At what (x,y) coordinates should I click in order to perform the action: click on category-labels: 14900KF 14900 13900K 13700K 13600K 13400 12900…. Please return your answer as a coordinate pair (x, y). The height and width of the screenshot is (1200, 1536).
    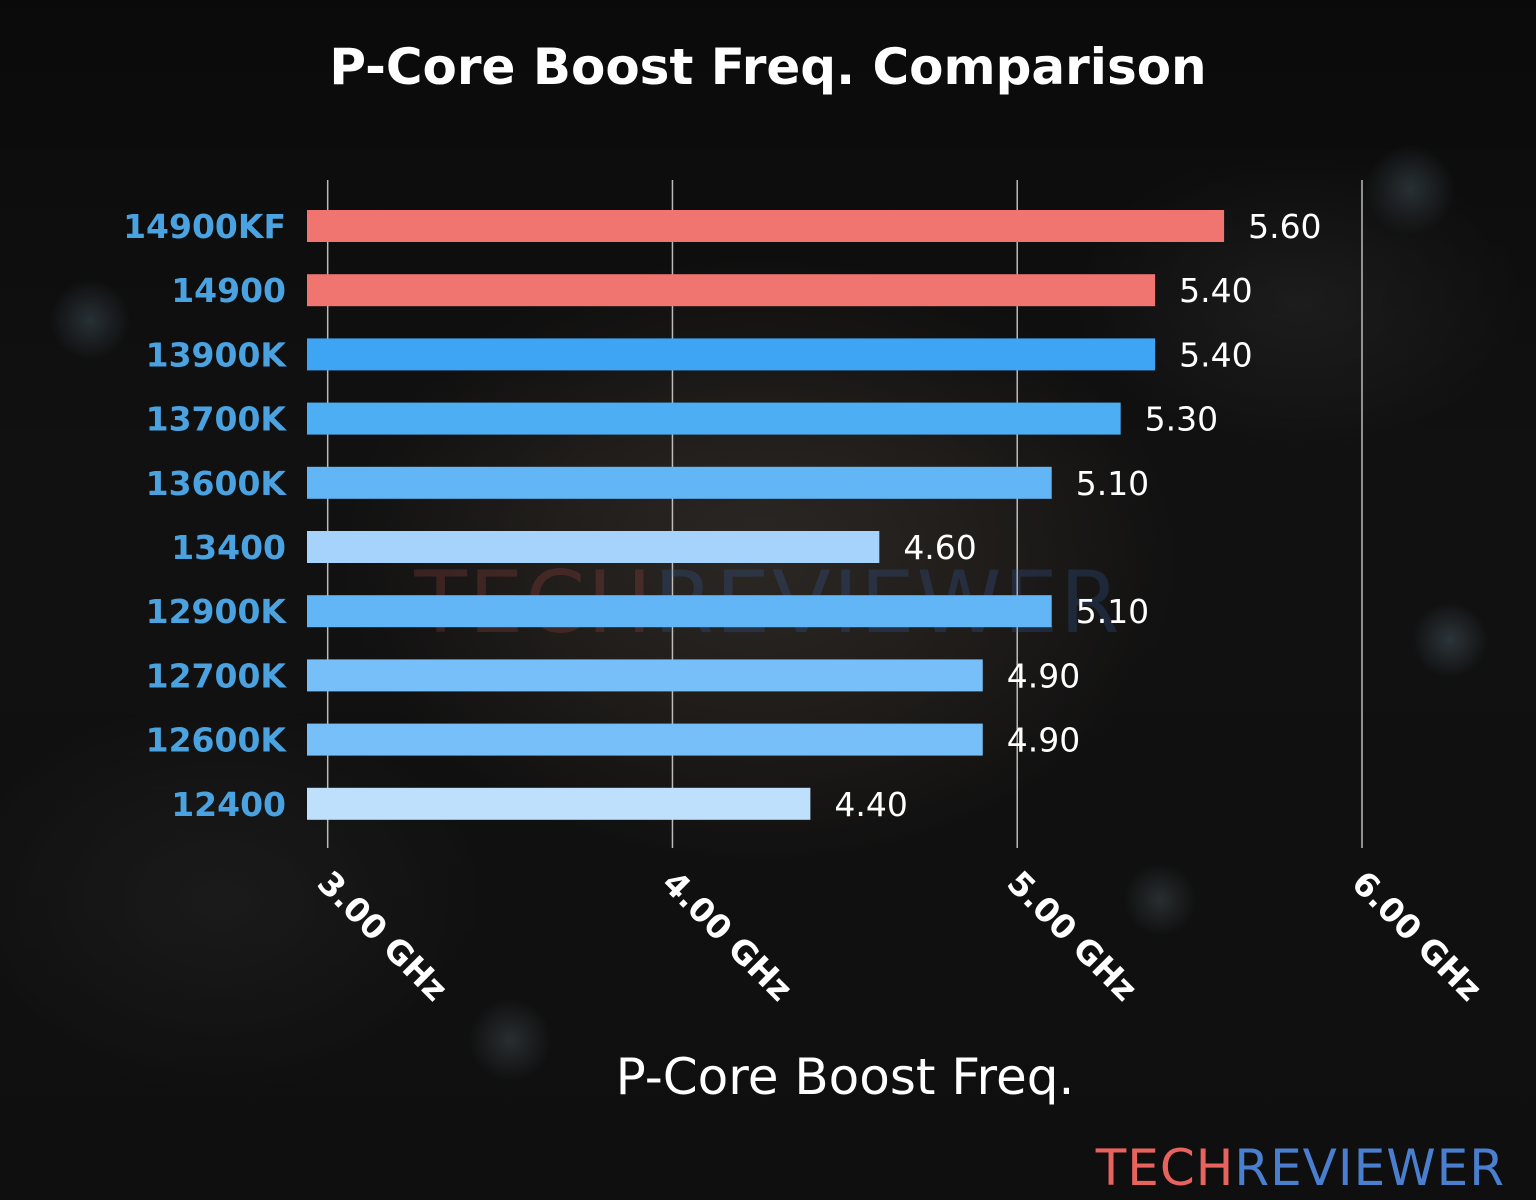
    Looking at the image, I should click on (205, 515).